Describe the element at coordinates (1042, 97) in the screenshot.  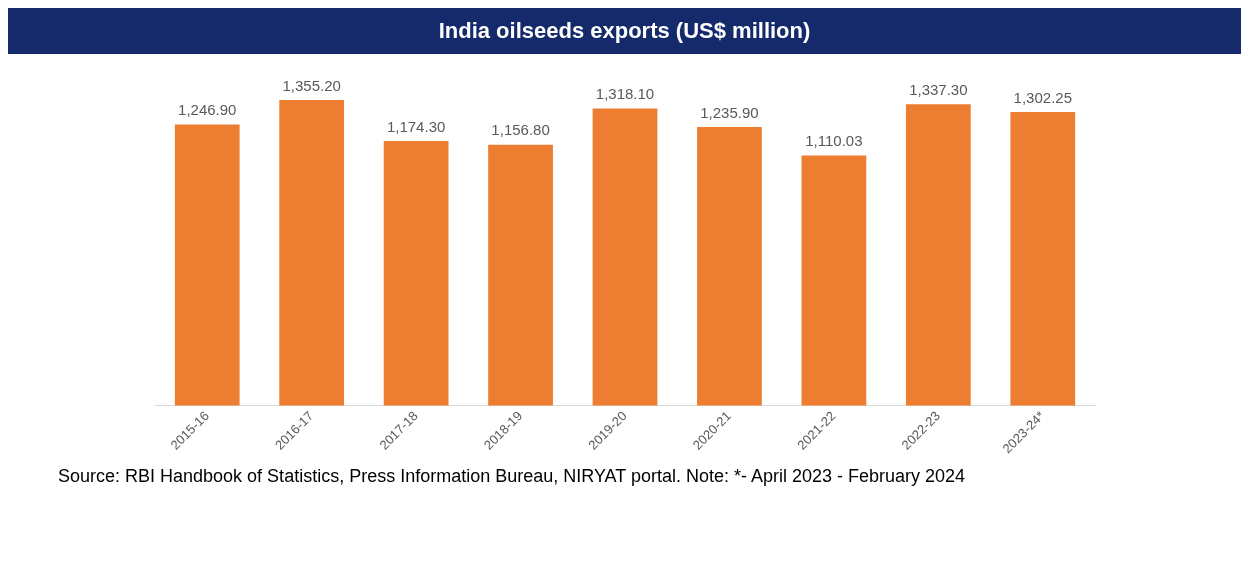
I see `data-label: 1,302.25` at that location.